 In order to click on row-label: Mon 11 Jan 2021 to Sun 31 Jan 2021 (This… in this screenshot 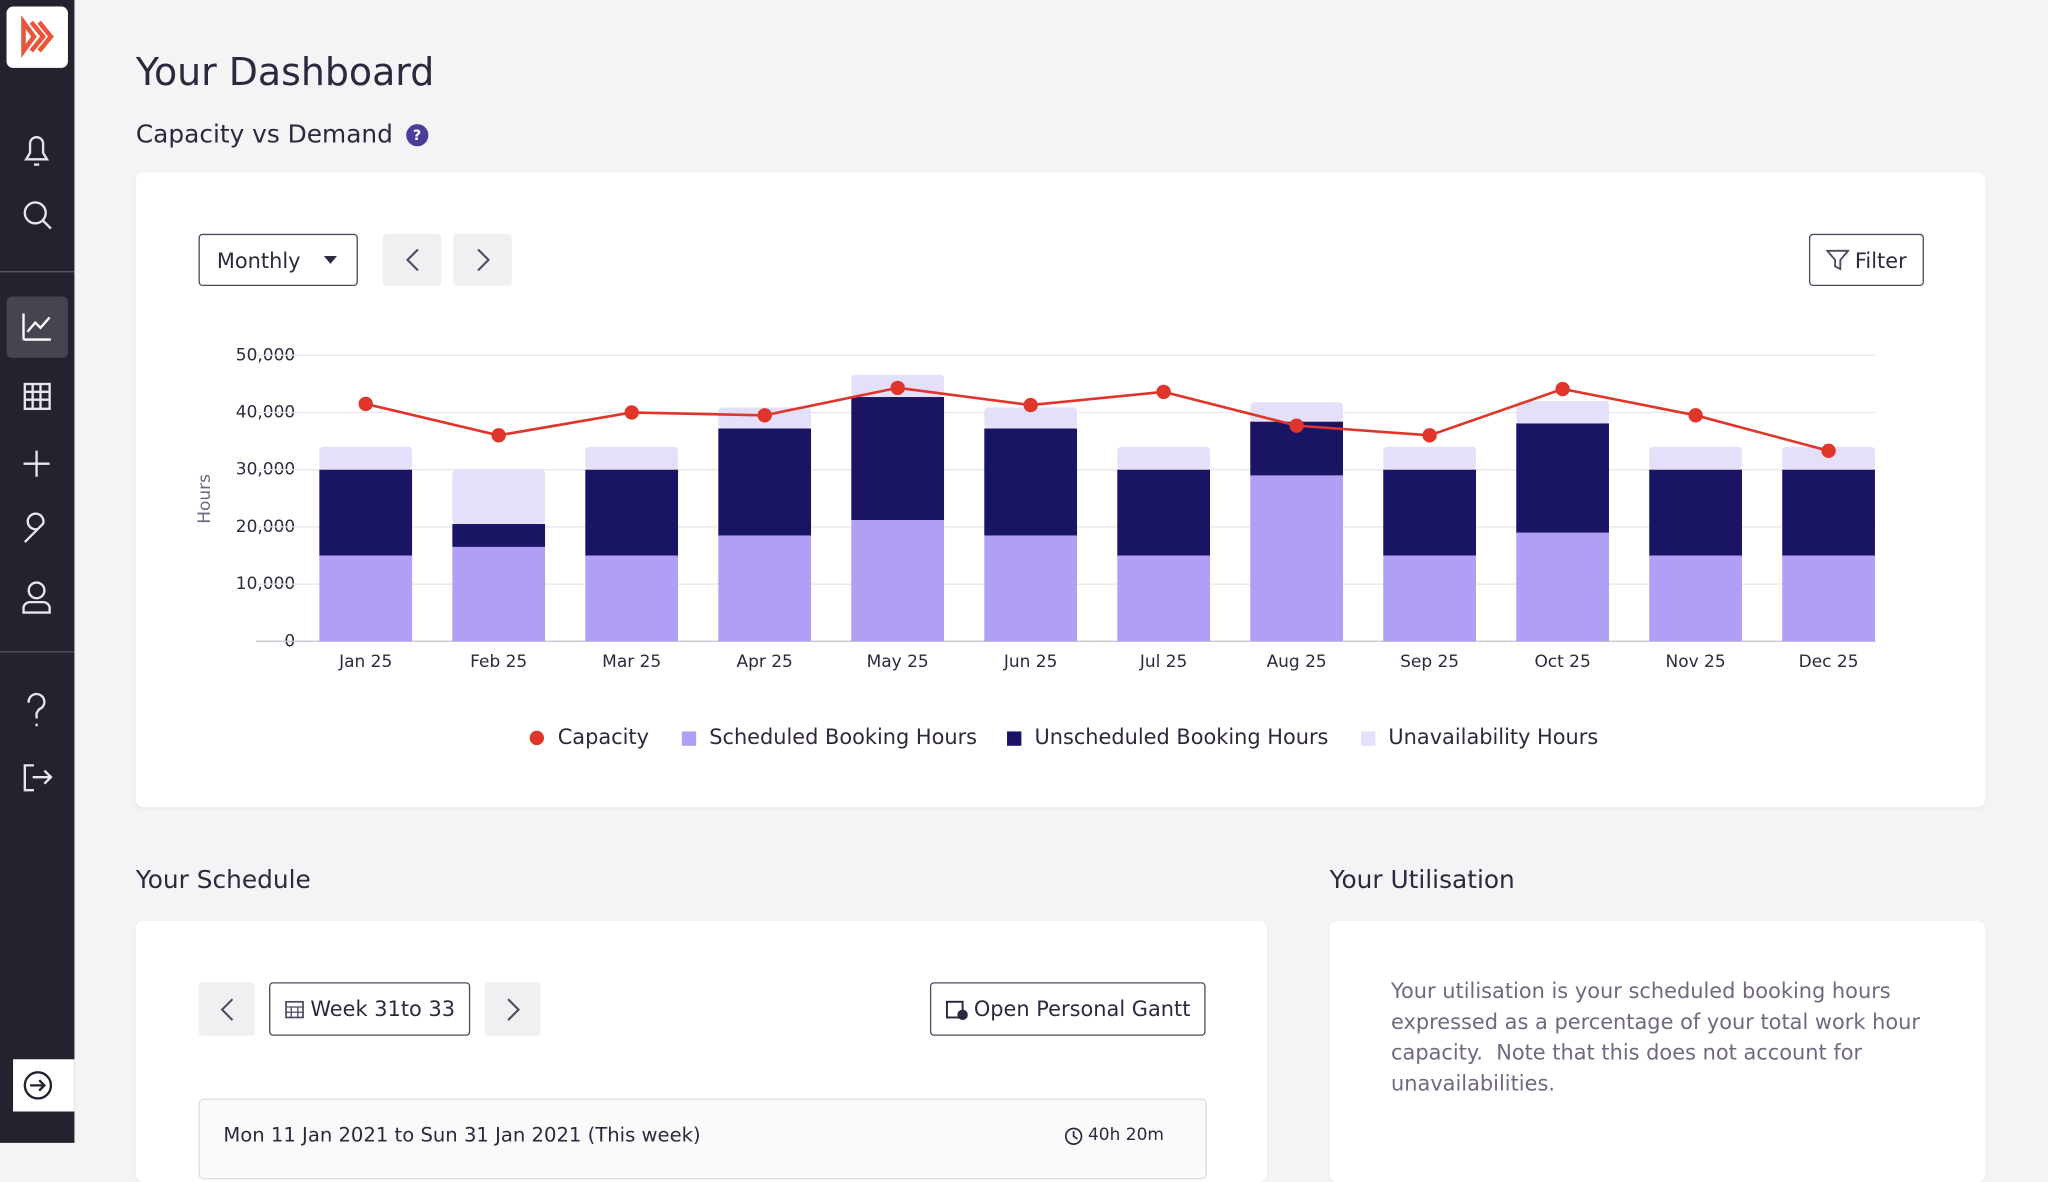, I will do `click(462, 1135)`.